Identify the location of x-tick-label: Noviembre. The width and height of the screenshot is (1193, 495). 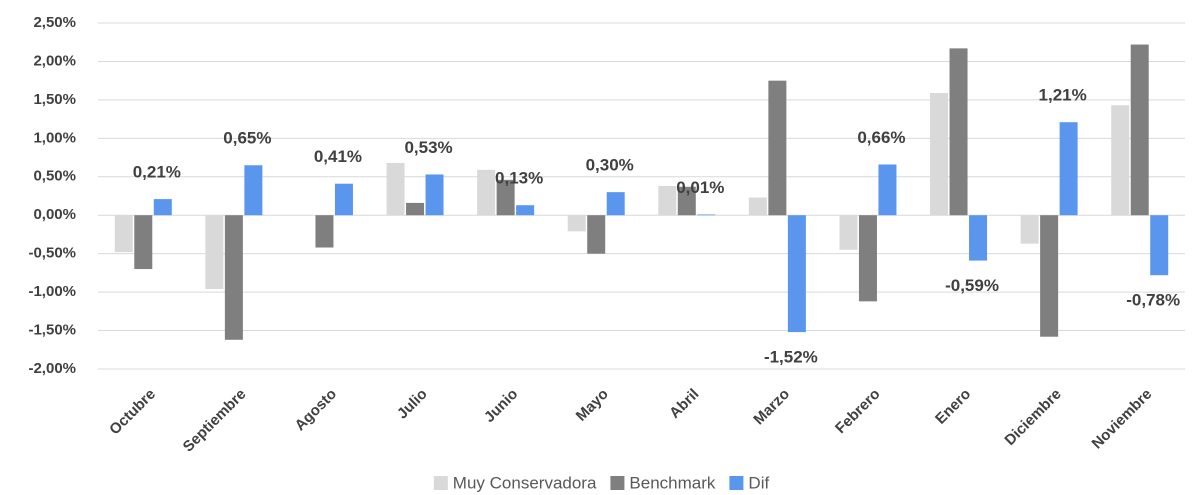
(1121, 419).